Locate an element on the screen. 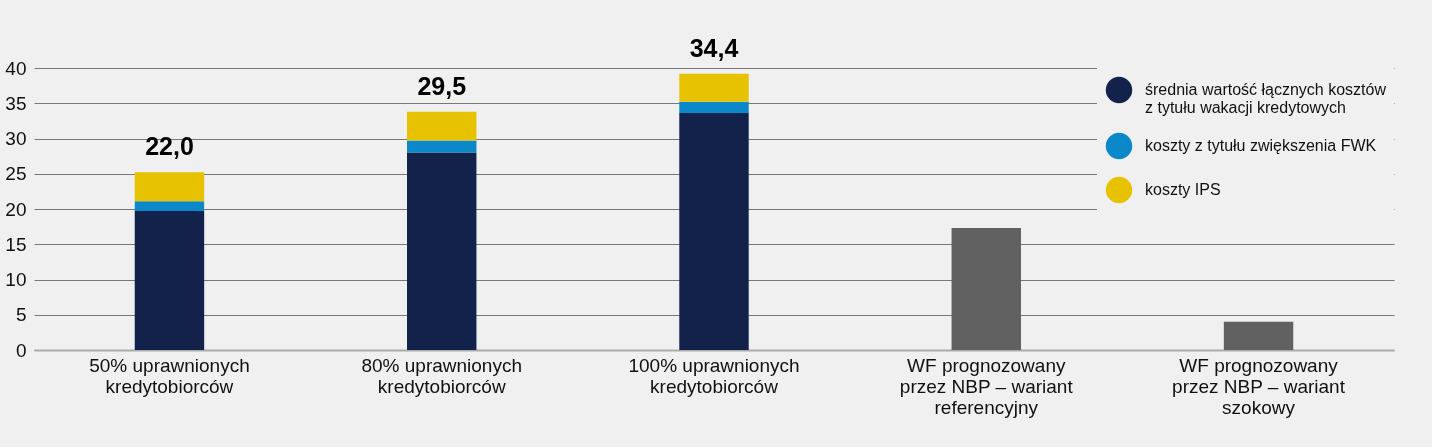 This screenshot has width=1432, height=447. y-tick-label: 15 is located at coordinates (16, 244).